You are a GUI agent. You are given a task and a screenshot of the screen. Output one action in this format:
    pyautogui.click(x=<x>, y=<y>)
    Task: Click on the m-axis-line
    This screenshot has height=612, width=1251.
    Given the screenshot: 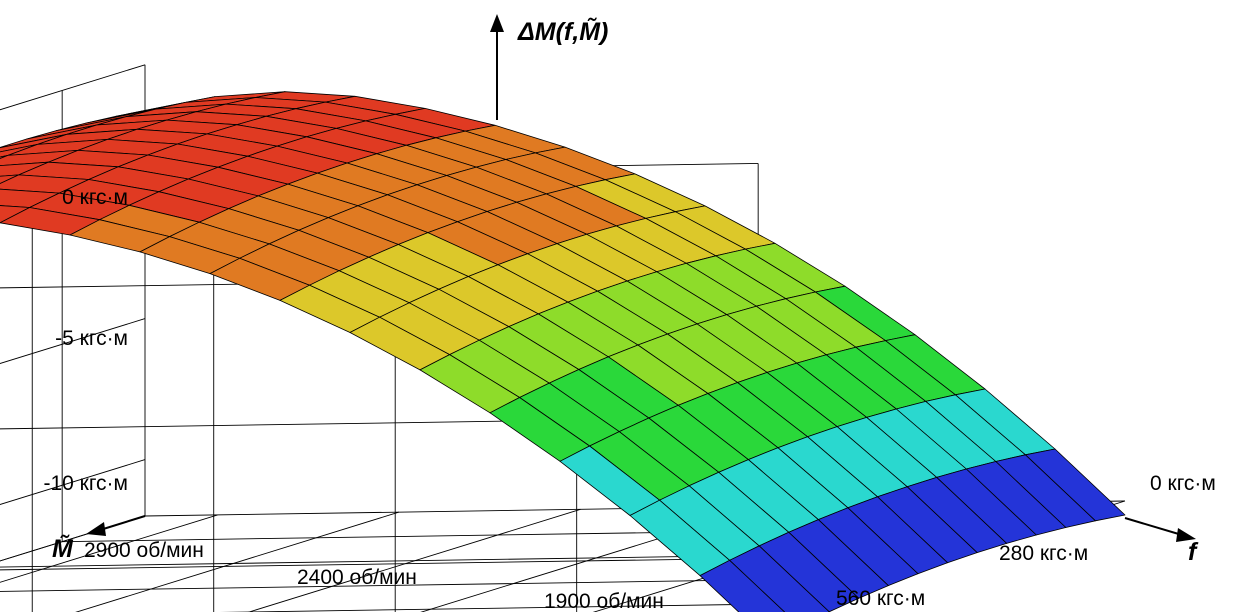 What is the action you would take?
    pyautogui.click(x=122, y=523)
    